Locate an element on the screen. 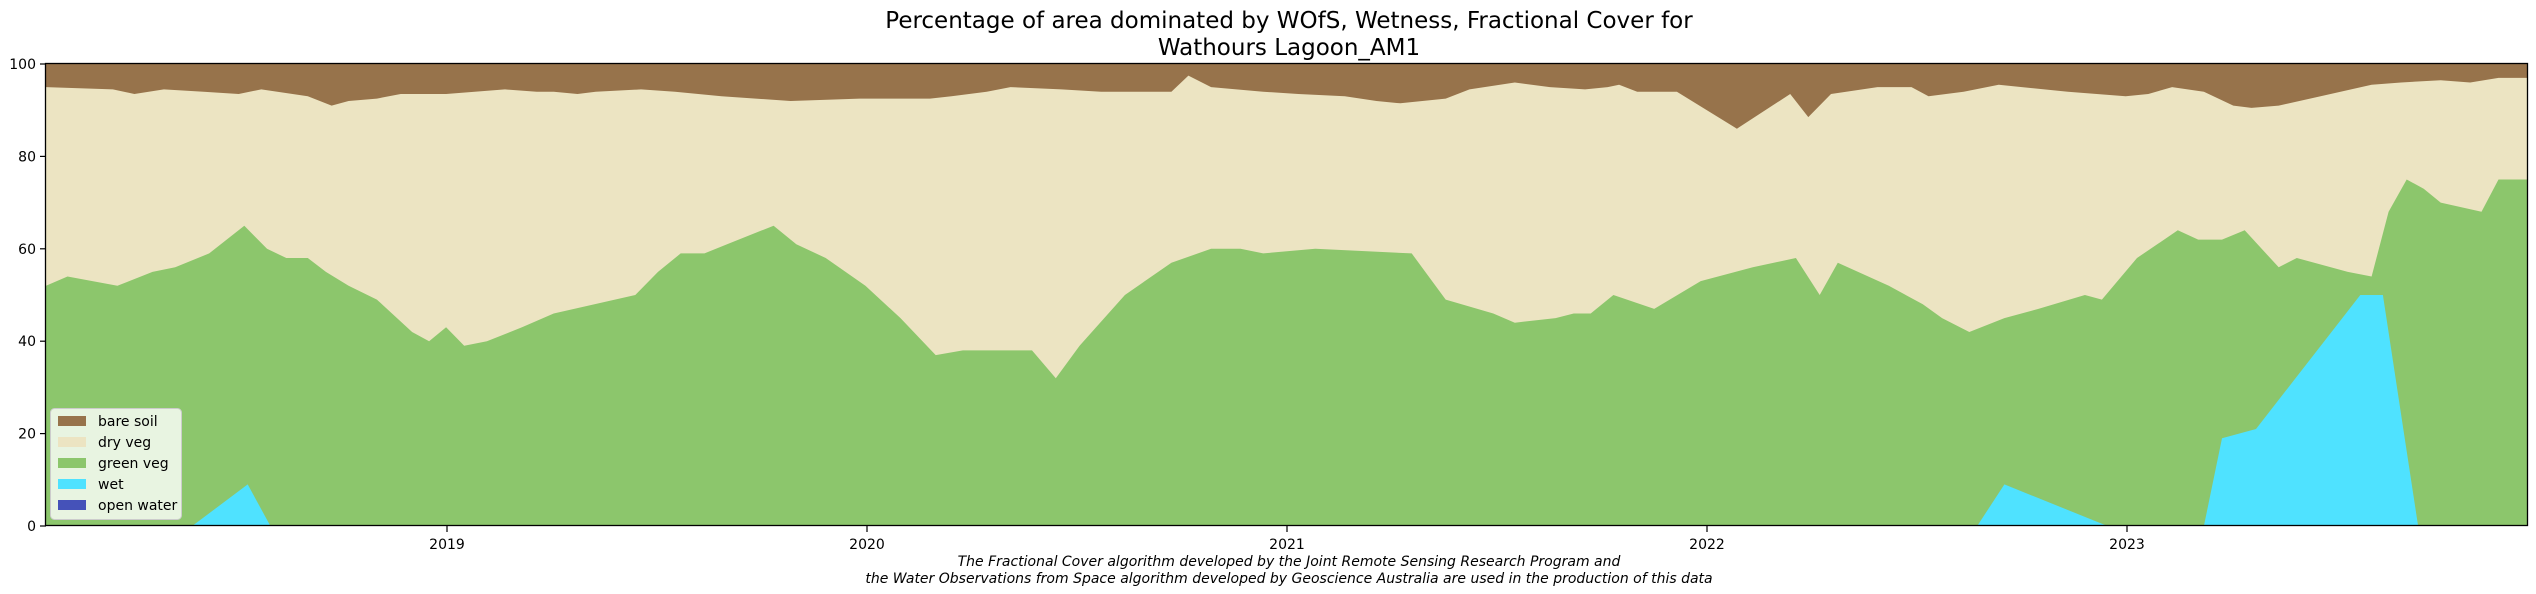 This screenshot has height=594, width=2536. y-axis: 0 20 40 60 80 100 is located at coordinates (27, 296).